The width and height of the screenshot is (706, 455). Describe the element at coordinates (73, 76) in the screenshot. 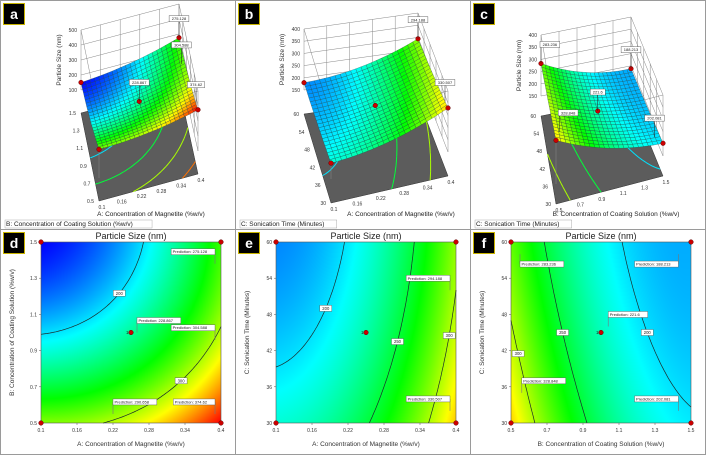

I see `z-tick-label: 200` at that location.